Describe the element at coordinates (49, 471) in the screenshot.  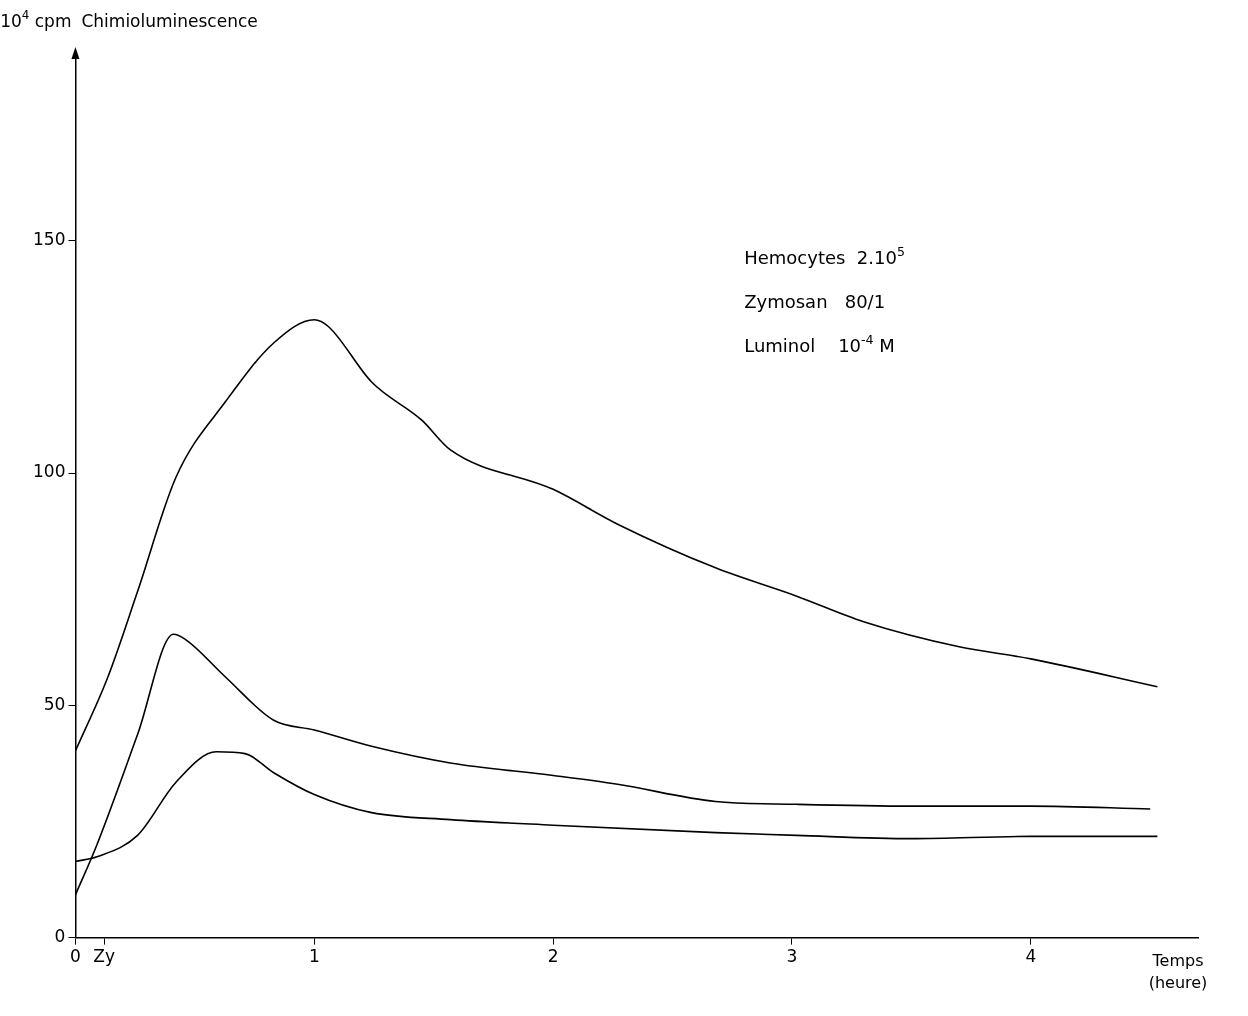
I see `y-tick-label: 100` at that location.